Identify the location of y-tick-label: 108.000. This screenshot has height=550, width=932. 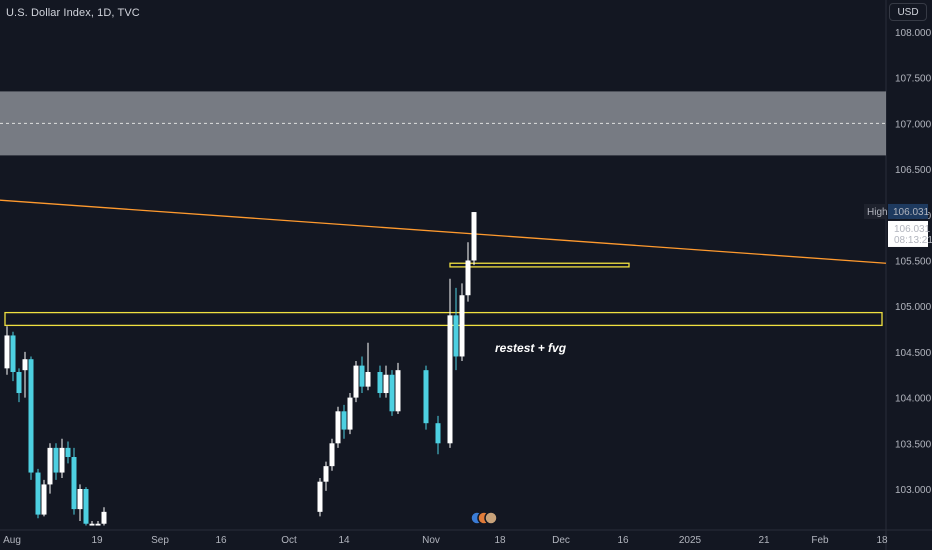
(913, 33).